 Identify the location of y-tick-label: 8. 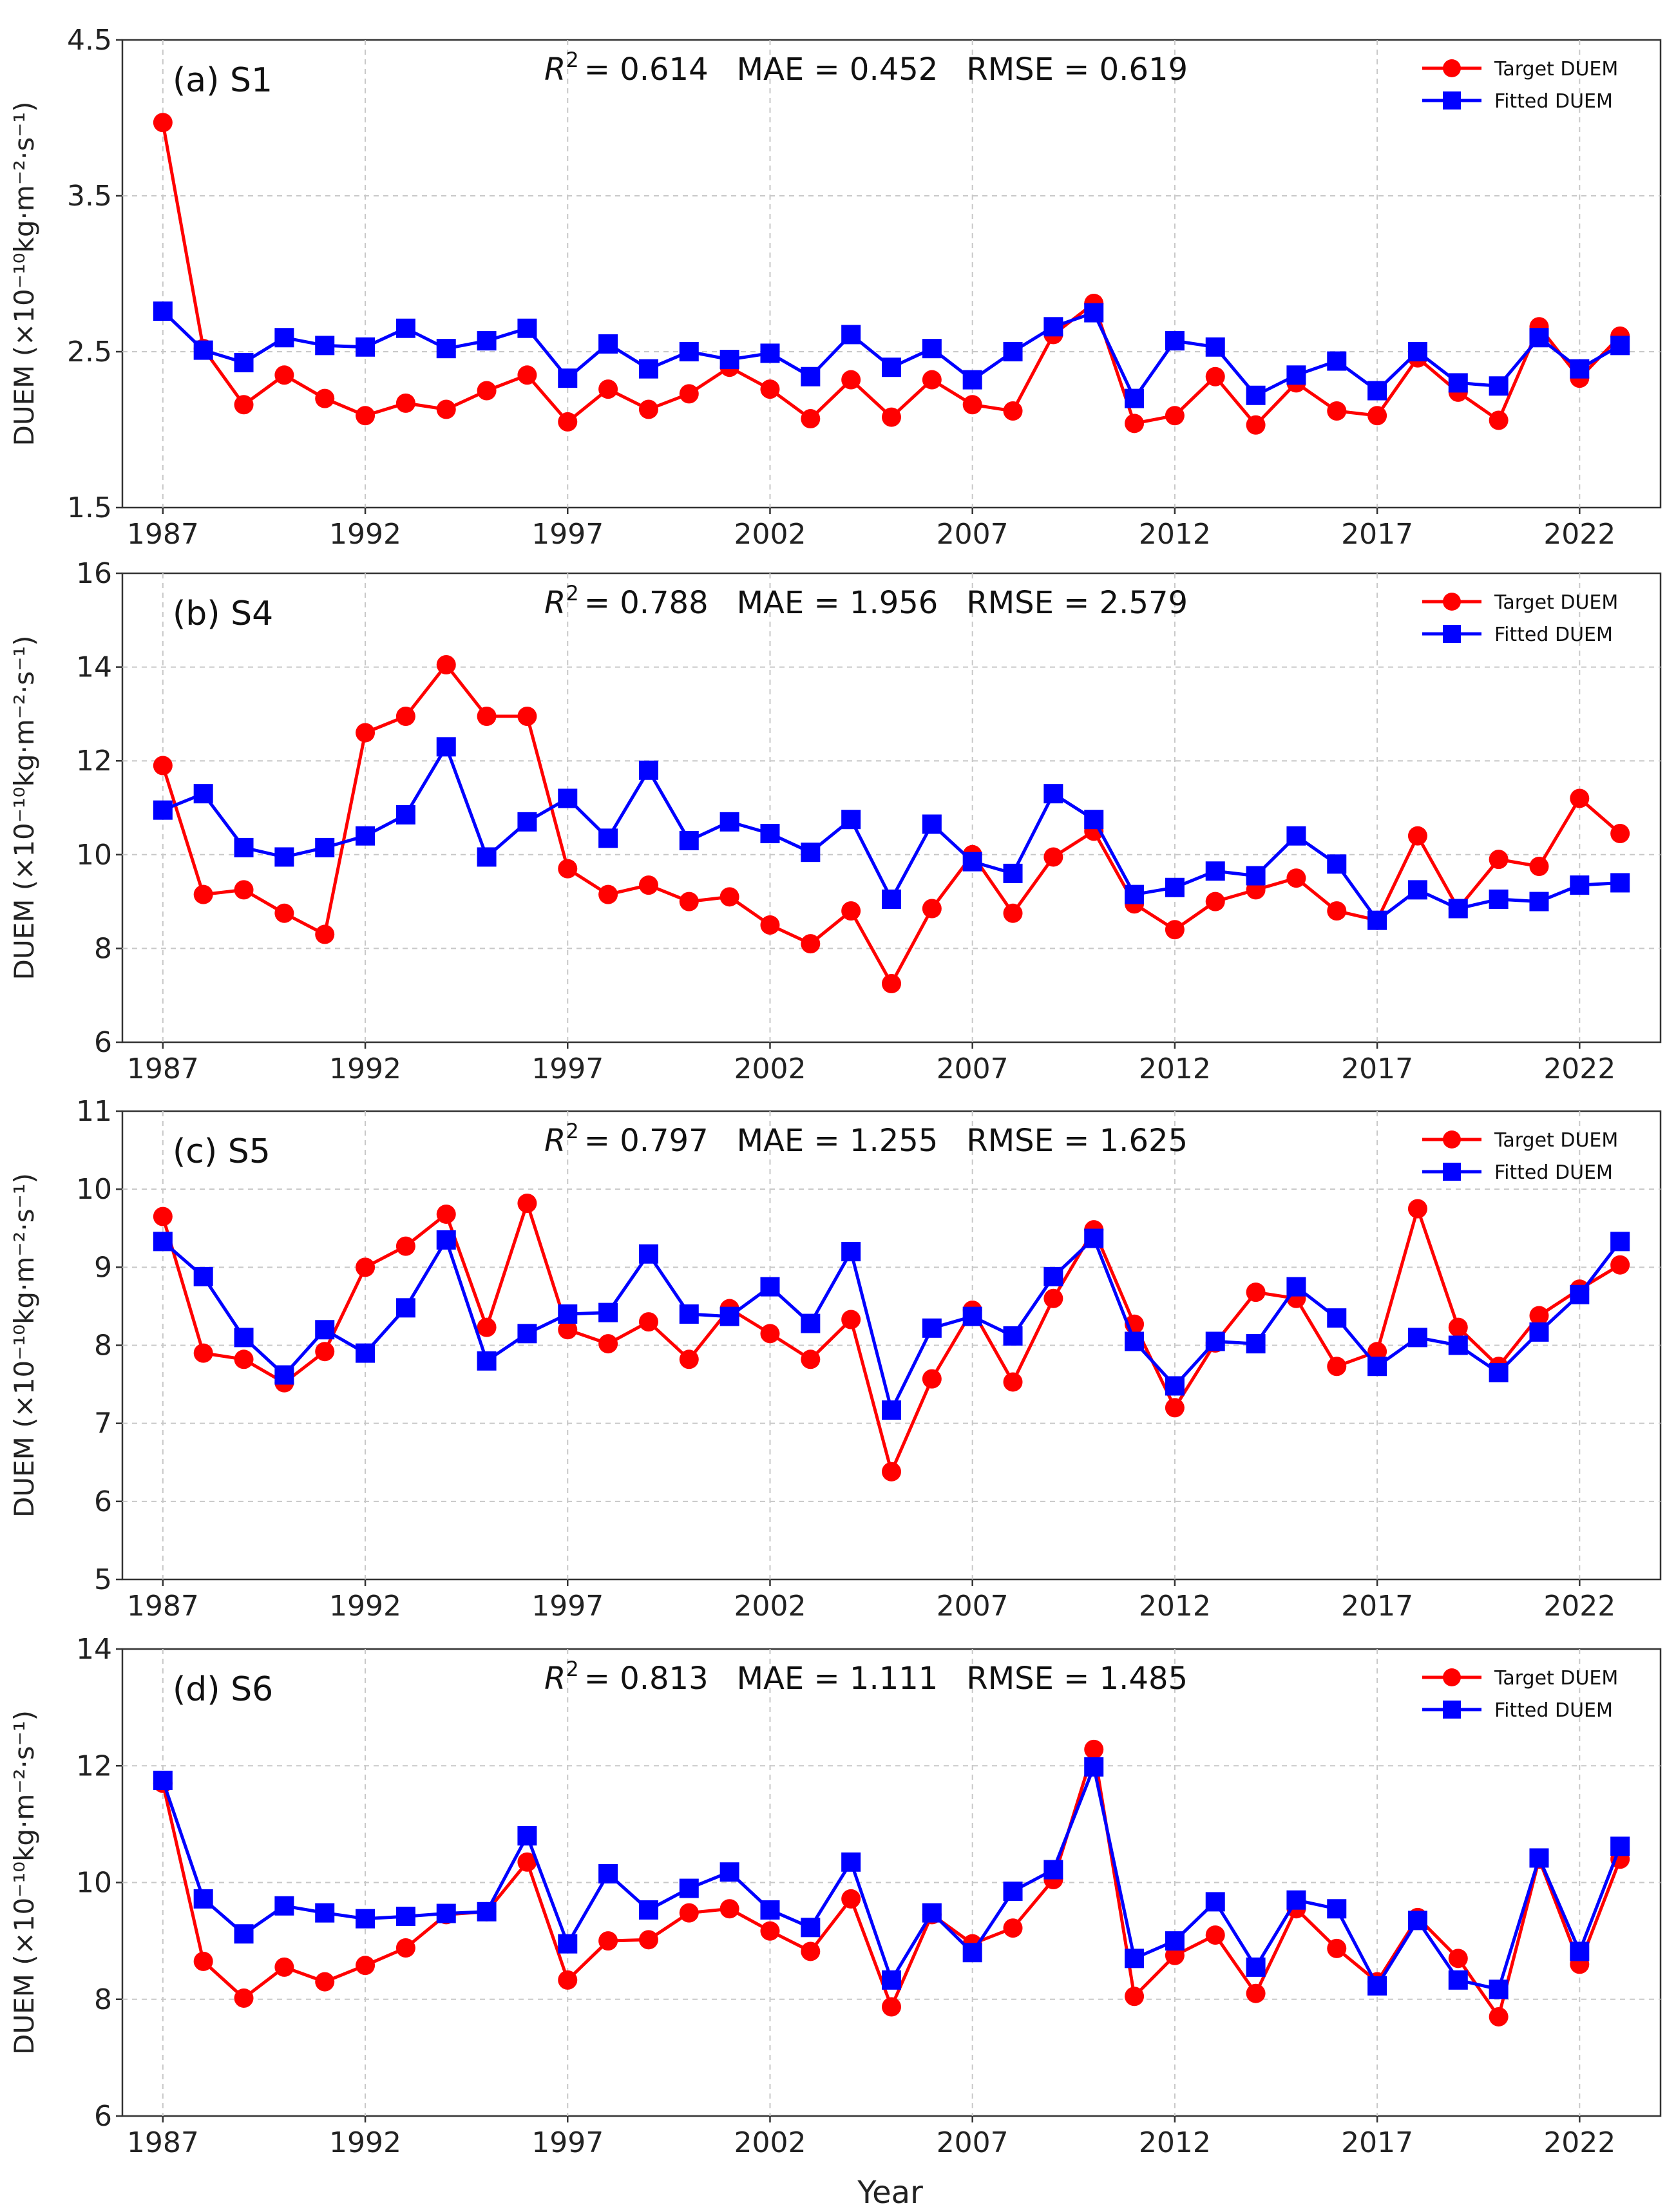
(103, 1999).